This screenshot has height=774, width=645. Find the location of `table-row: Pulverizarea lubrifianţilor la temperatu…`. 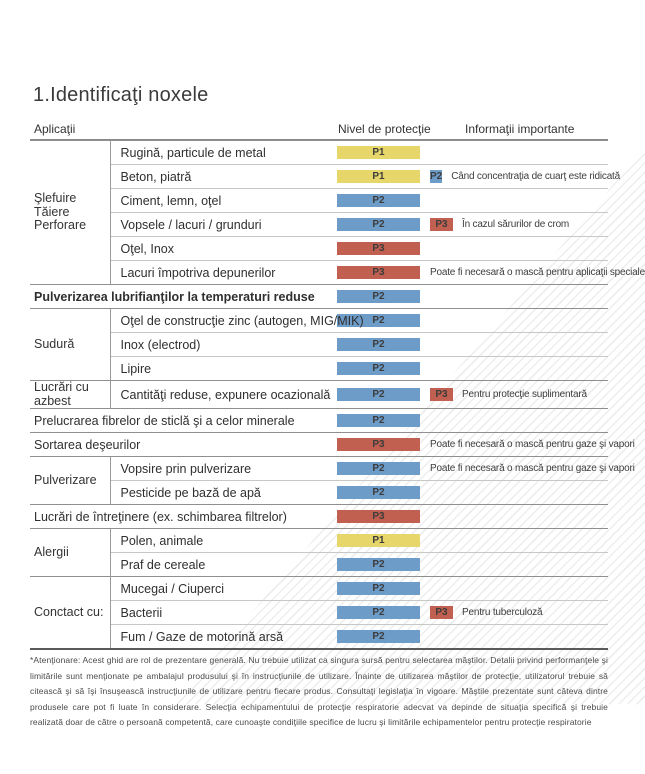

table-row: Pulverizarea lubrifianţilor la temperatu… is located at coordinates (319, 296).